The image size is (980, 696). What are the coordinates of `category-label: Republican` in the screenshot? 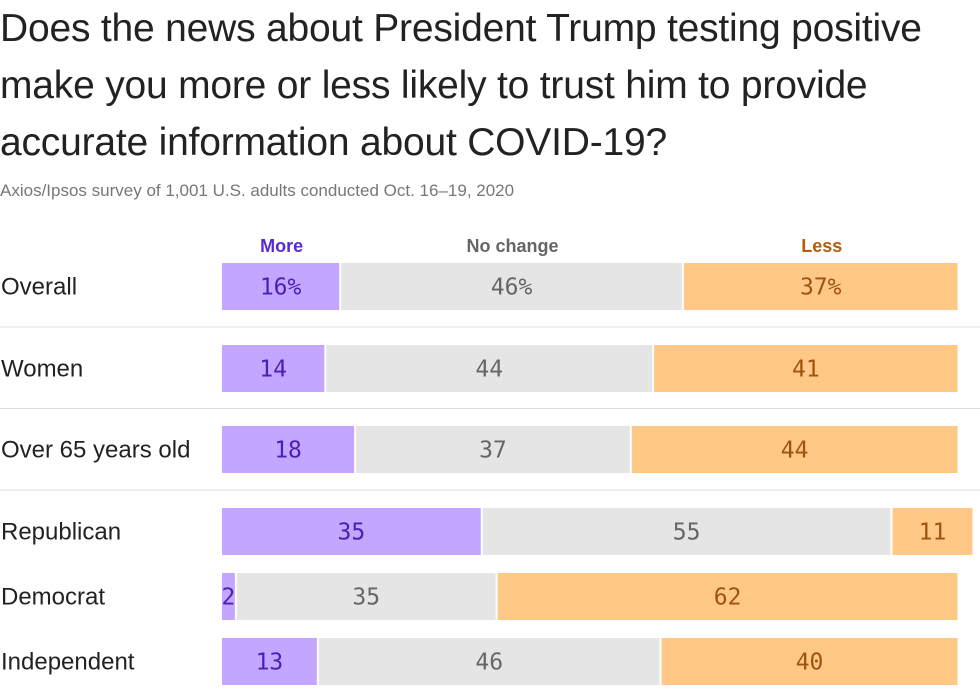 It's located at (61, 532).